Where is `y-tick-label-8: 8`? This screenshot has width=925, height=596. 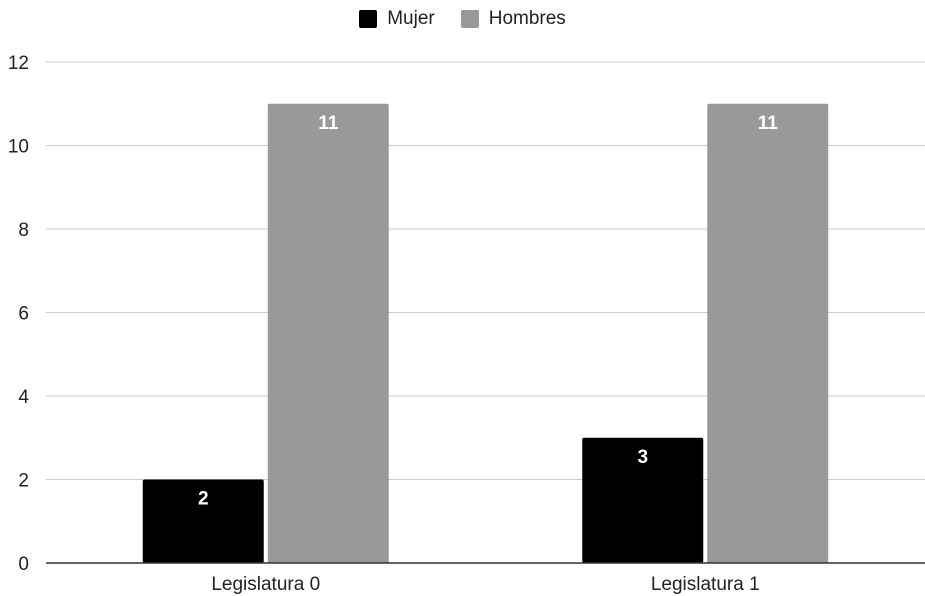 y-tick-label-8: 8 is located at coordinates (23, 230).